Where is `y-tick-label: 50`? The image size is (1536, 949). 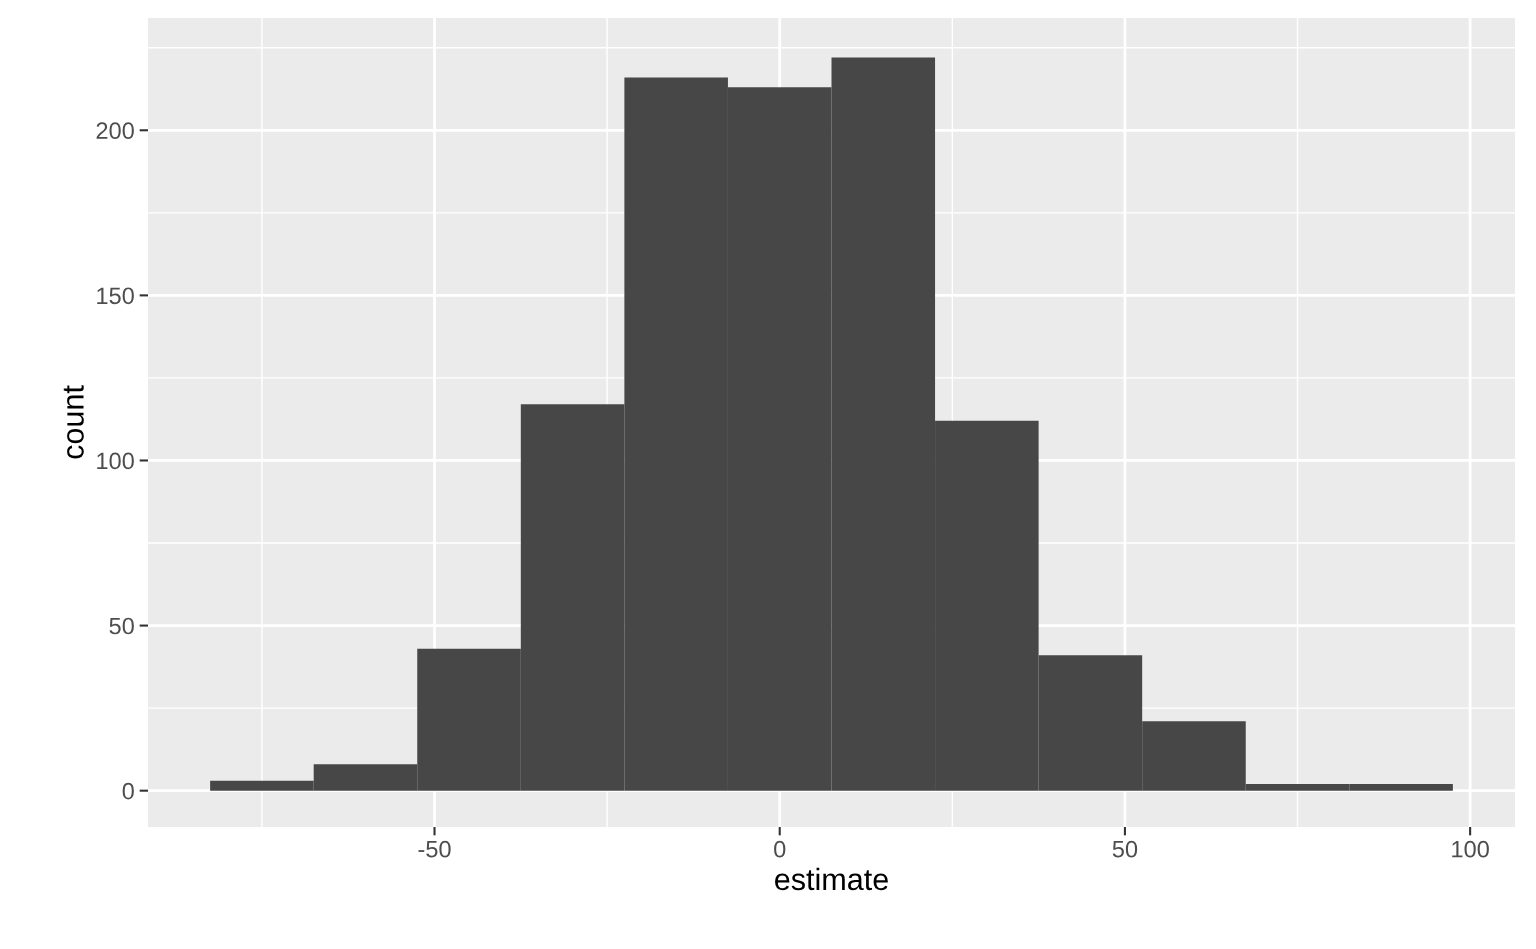
y-tick-label: 50 is located at coordinates (121, 626).